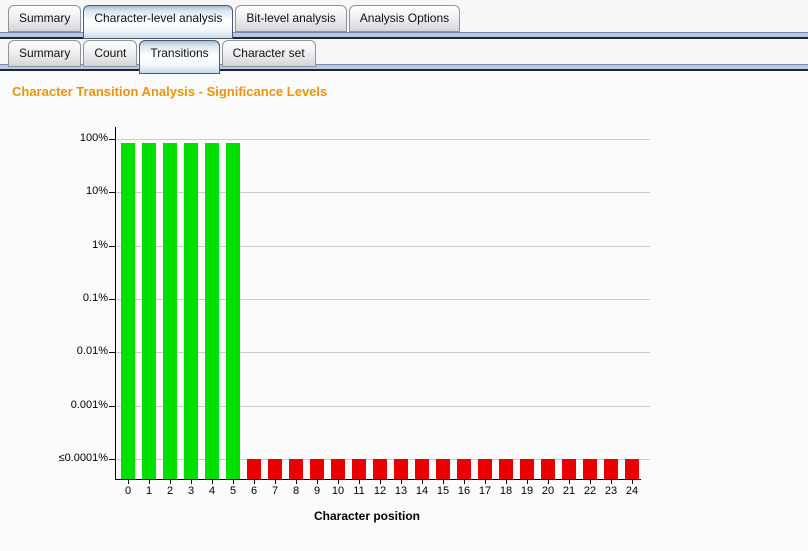 This screenshot has width=808, height=551. Describe the element at coordinates (89, 404) in the screenshot. I see `y-tick-label: 0.001%` at that location.